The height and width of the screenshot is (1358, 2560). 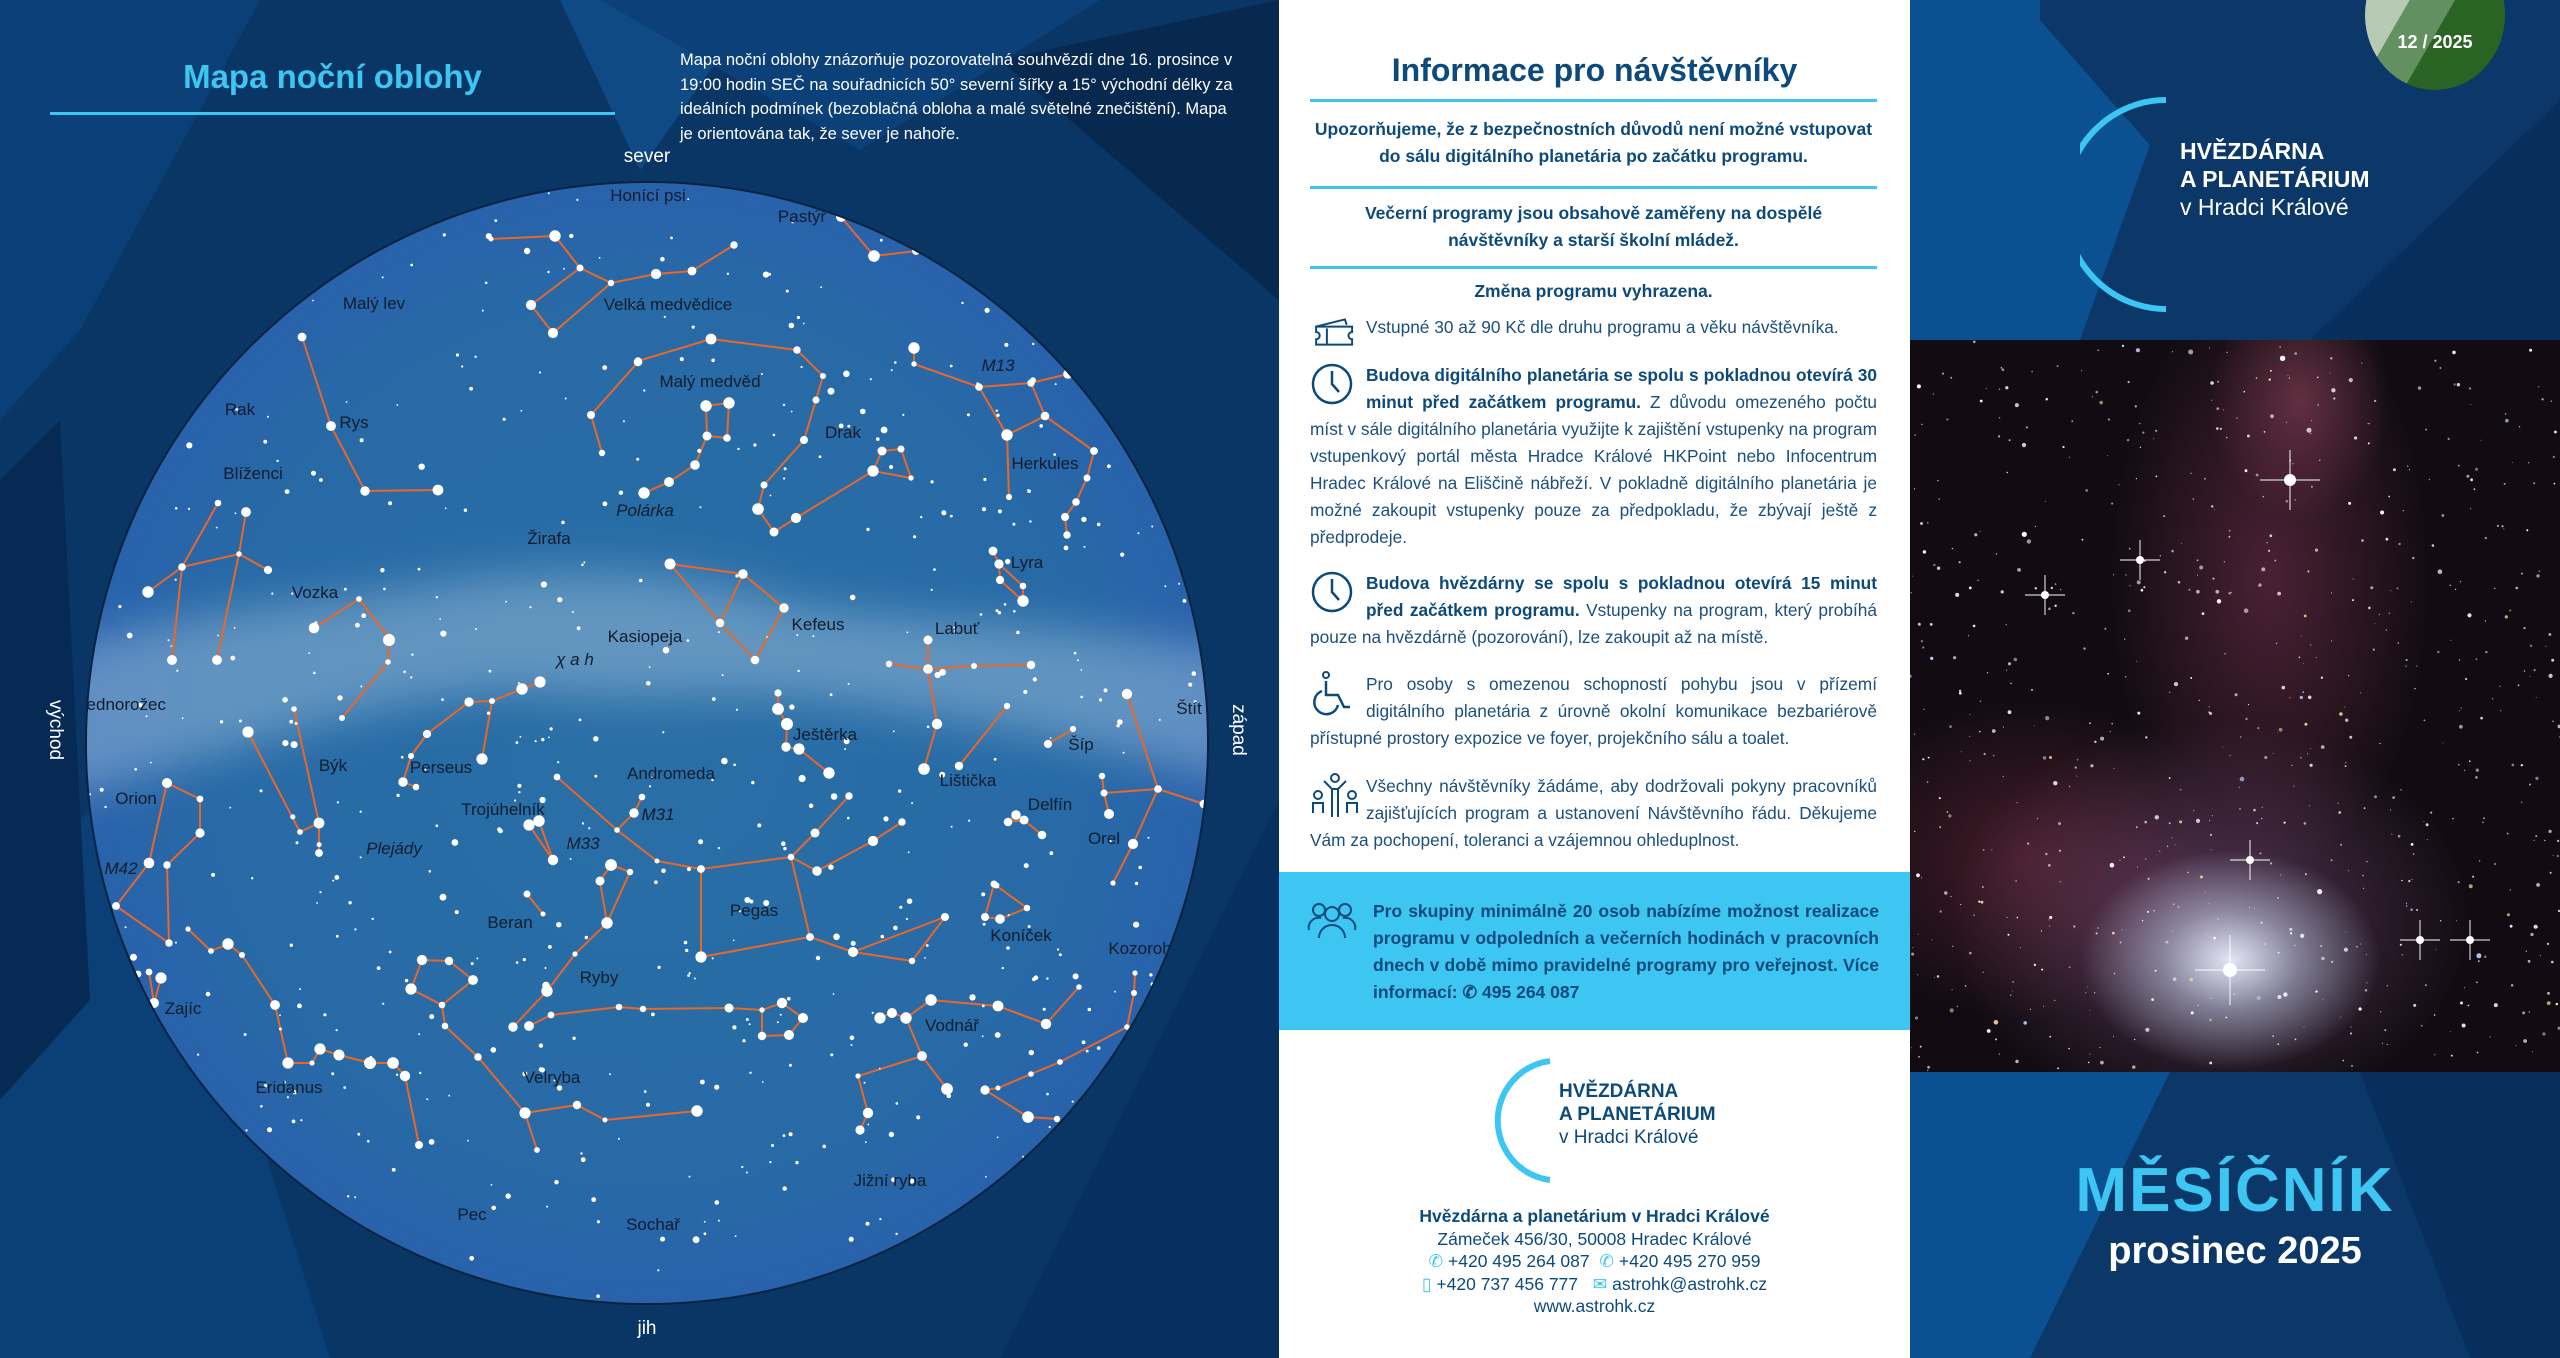 What do you see at coordinates (647, 156) in the screenshot?
I see `direction-north: sever` at bounding box center [647, 156].